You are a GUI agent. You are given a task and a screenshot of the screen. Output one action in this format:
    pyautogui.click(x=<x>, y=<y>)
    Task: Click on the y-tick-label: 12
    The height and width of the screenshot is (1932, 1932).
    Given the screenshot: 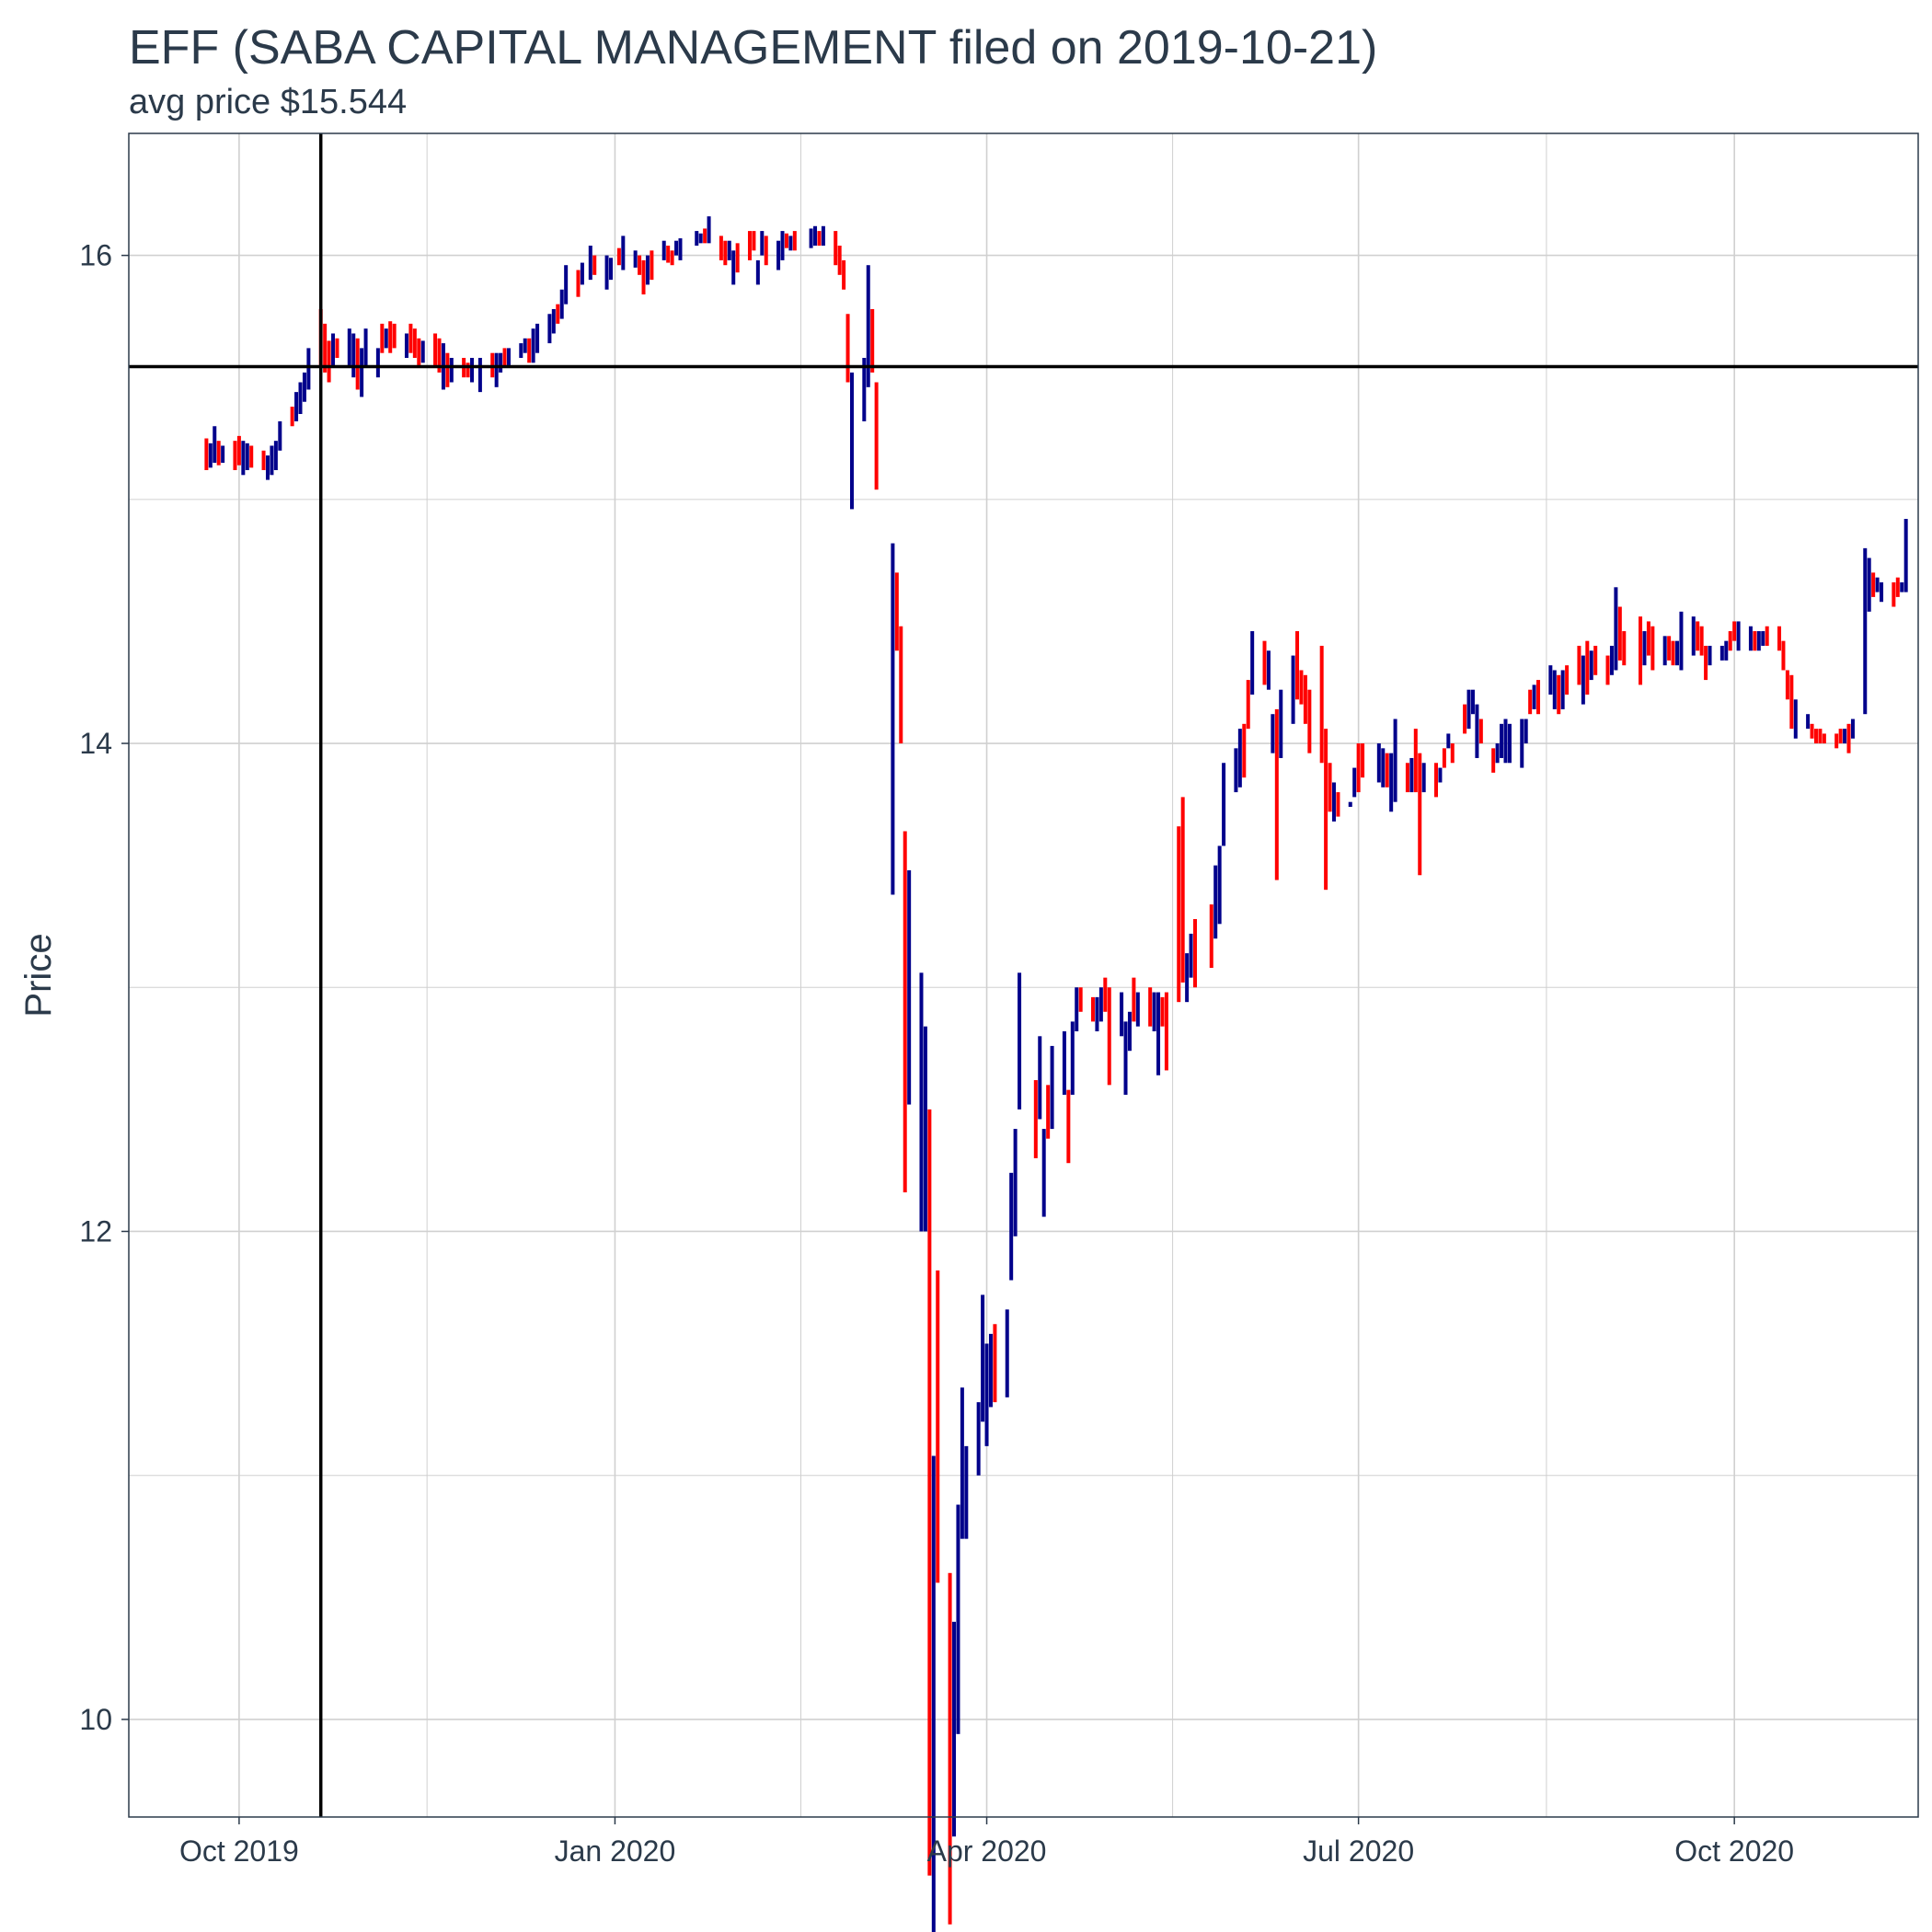 What is the action you would take?
    pyautogui.click(x=95, y=1231)
    